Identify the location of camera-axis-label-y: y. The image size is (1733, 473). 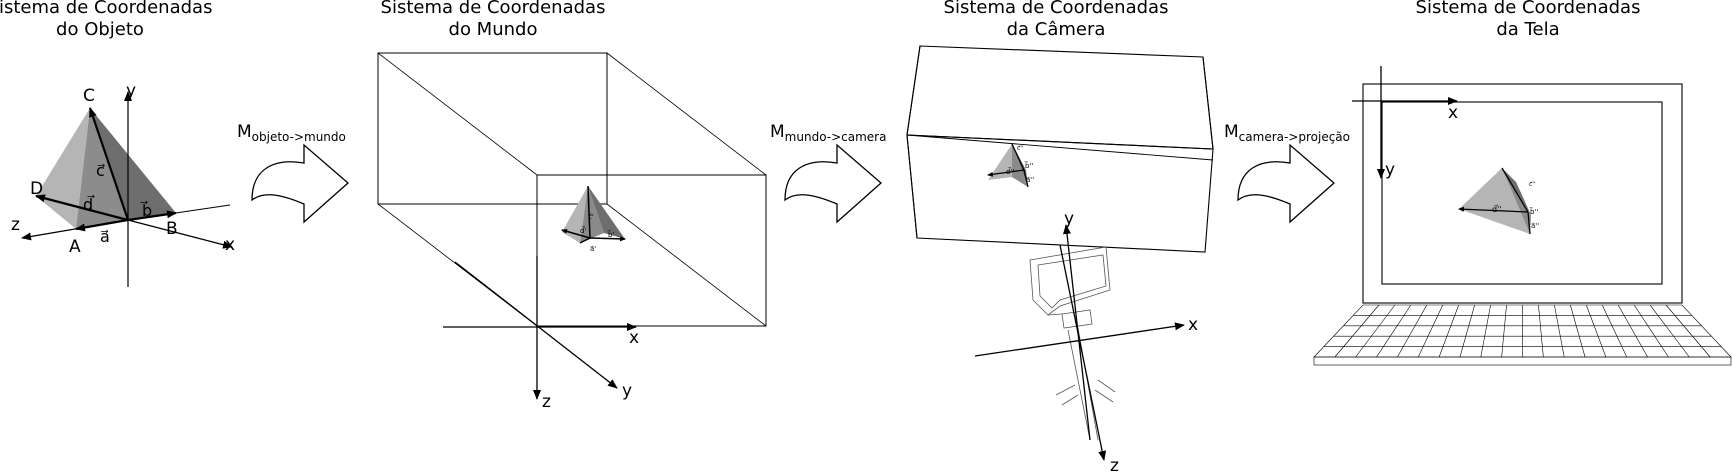
(1069, 219).